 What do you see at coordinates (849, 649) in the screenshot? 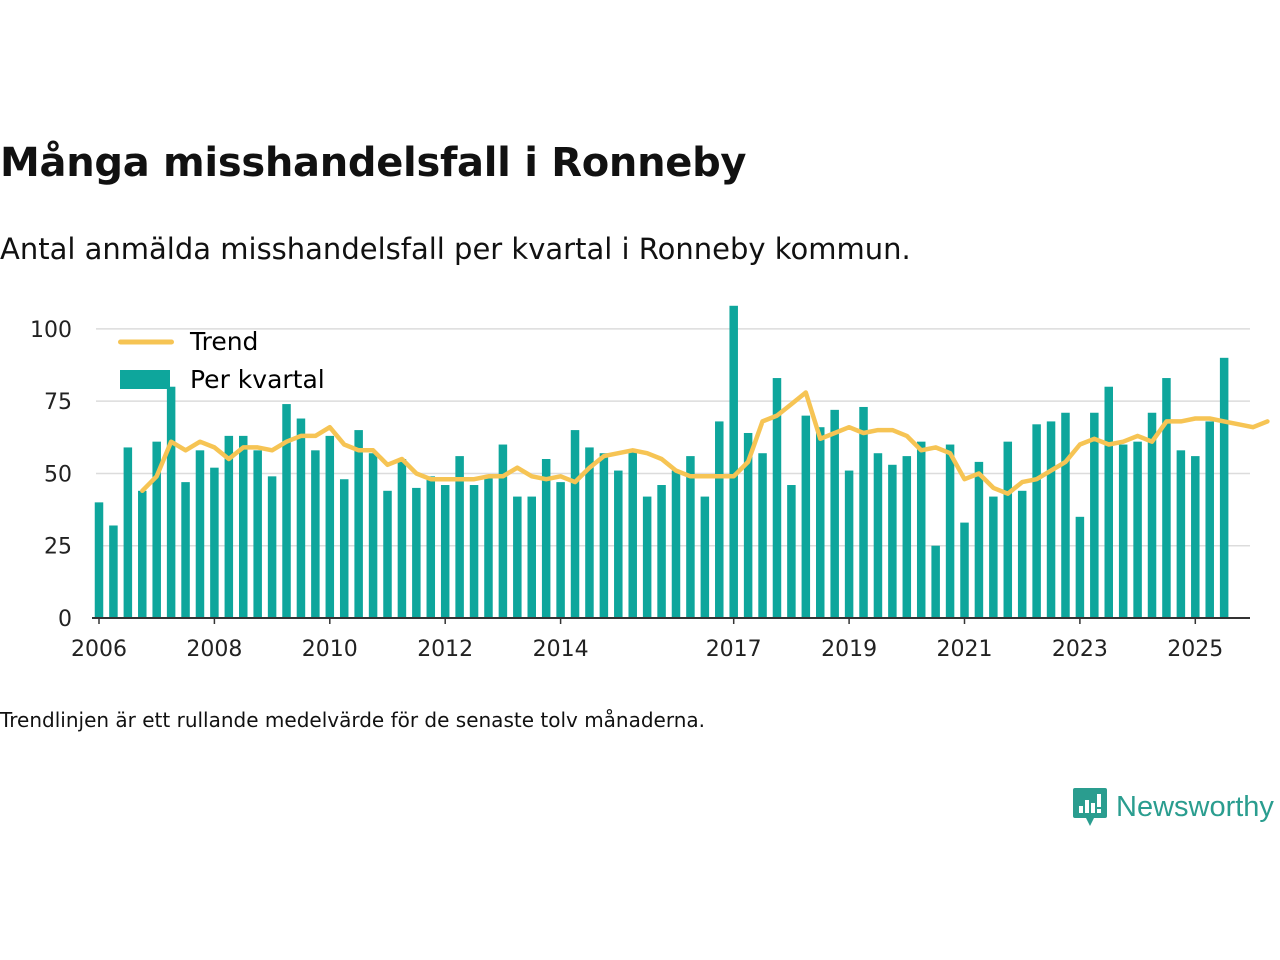
I see `x-tick-label: 2019` at bounding box center [849, 649].